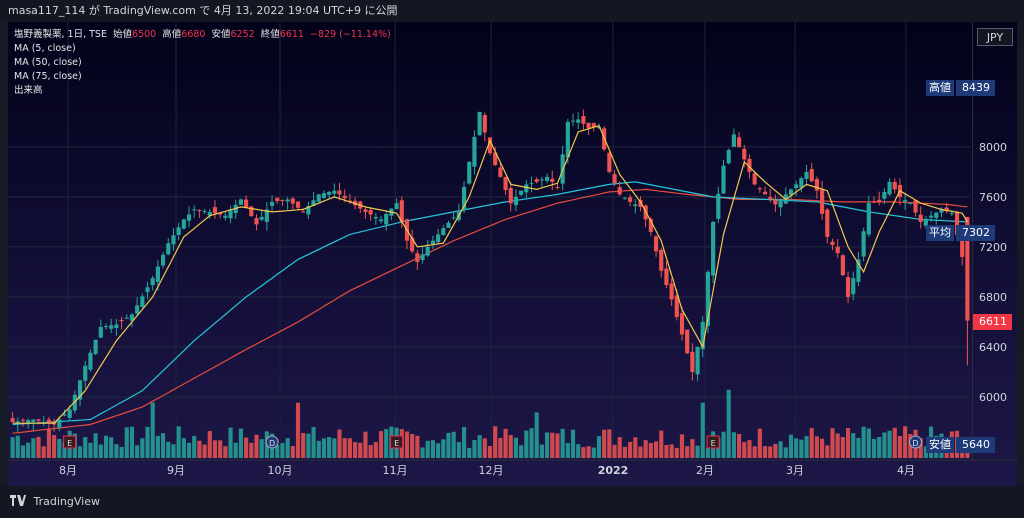 This screenshot has width=1024, height=518. What do you see at coordinates (995, 37) in the screenshot?
I see `currency-button: JPY` at bounding box center [995, 37].